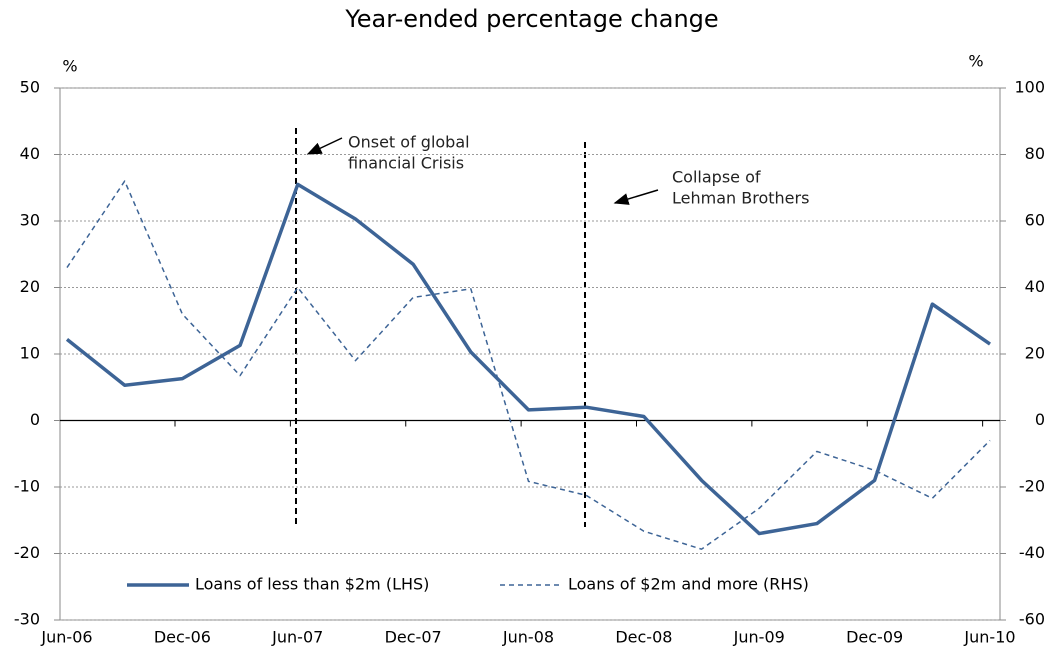 The width and height of the screenshot is (1052, 649). What do you see at coordinates (297, 637) in the screenshot?
I see `x-tick-label: Jun-07` at bounding box center [297, 637].